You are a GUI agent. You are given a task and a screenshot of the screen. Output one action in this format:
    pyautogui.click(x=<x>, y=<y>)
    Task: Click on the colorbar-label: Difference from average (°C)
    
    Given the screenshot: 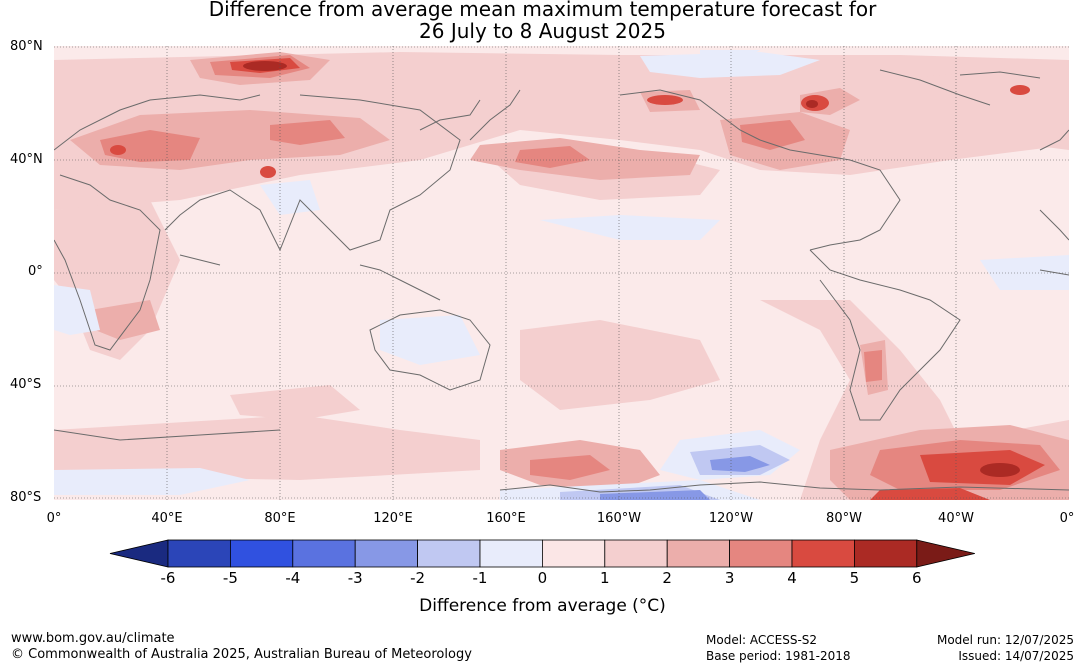 What is the action you would take?
    pyautogui.click(x=542, y=606)
    